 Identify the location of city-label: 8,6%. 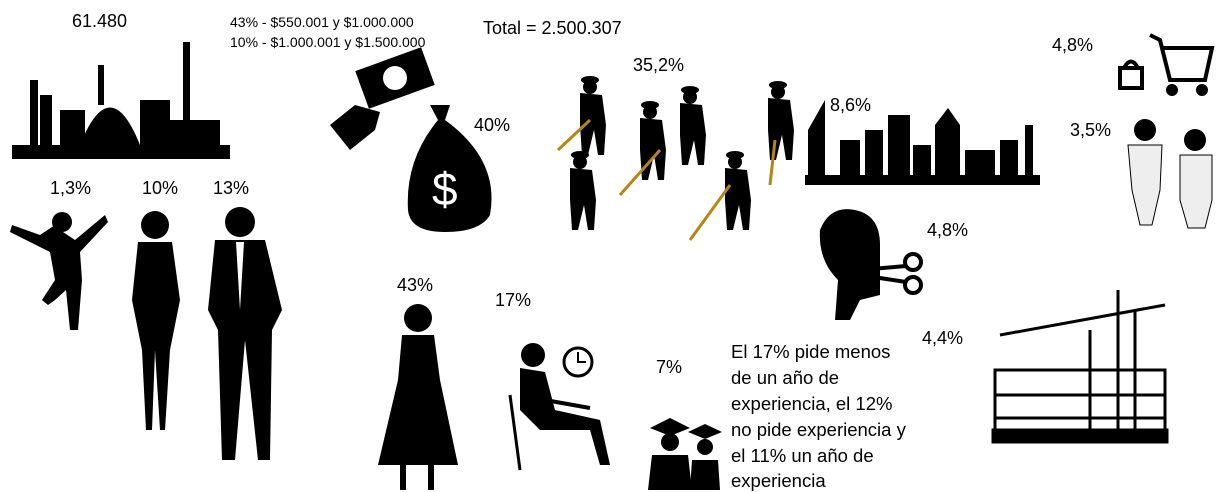
(850, 105).